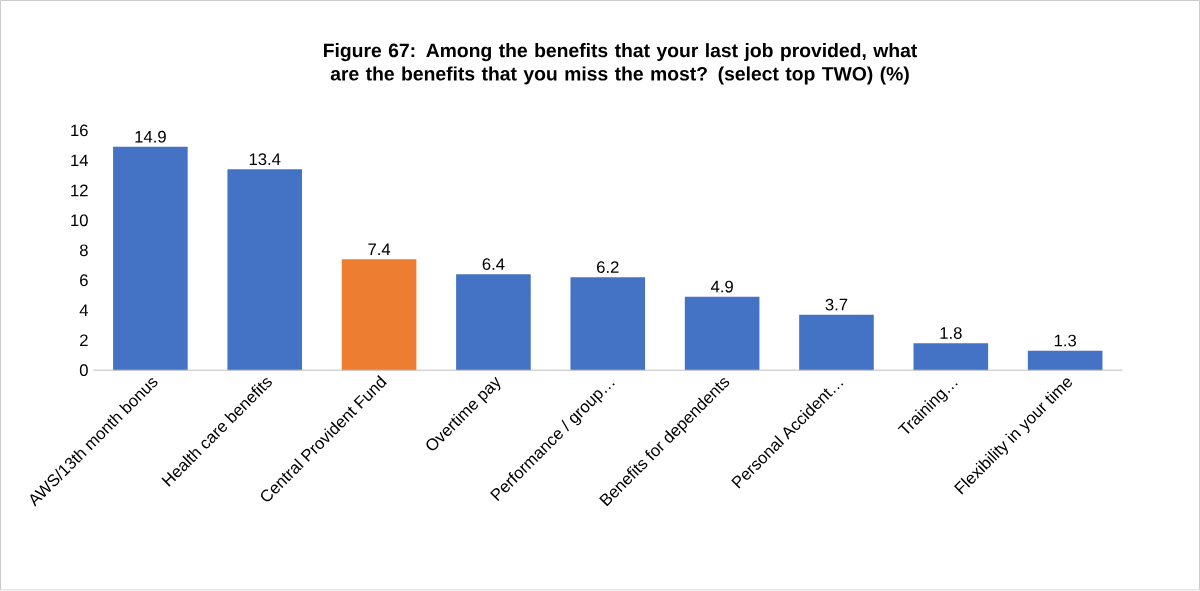 Image resolution: width=1200 pixels, height=591 pixels. I want to click on y-tick-label: 16, so click(79, 130).